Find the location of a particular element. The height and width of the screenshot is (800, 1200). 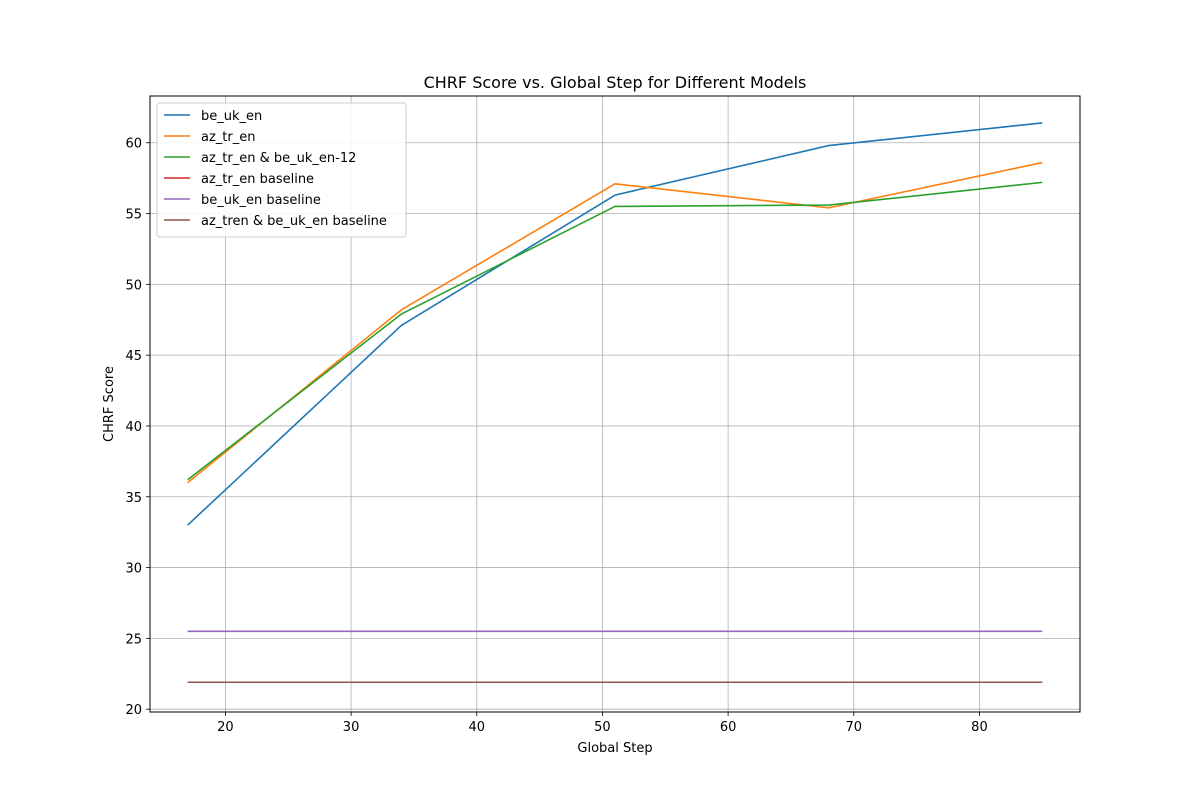

y-tick-label: 25 is located at coordinates (133, 639).